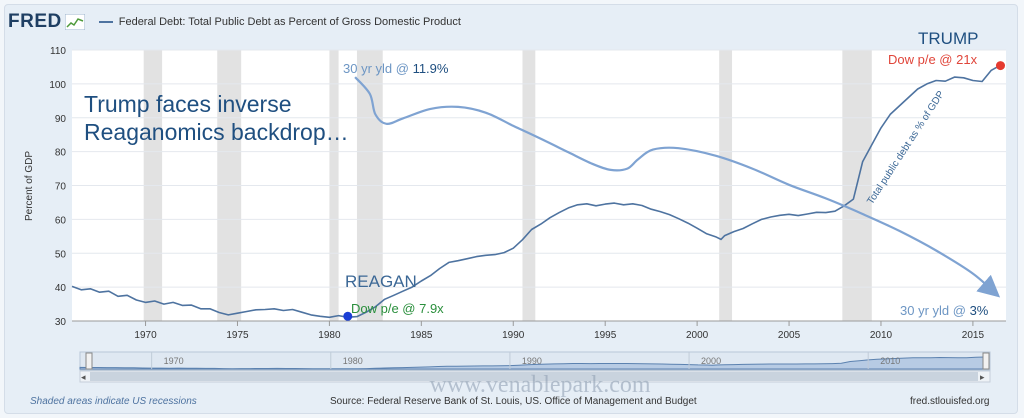 This screenshot has width=1024, height=418. I want to click on yield-1981-value: 11.9%, so click(431, 68).